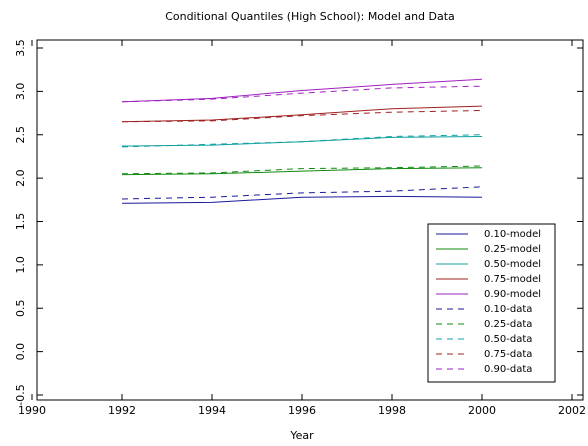 The width and height of the screenshot is (588, 446). What do you see at coordinates (491, 303) in the screenshot?
I see `legend-box` at bounding box center [491, 303].